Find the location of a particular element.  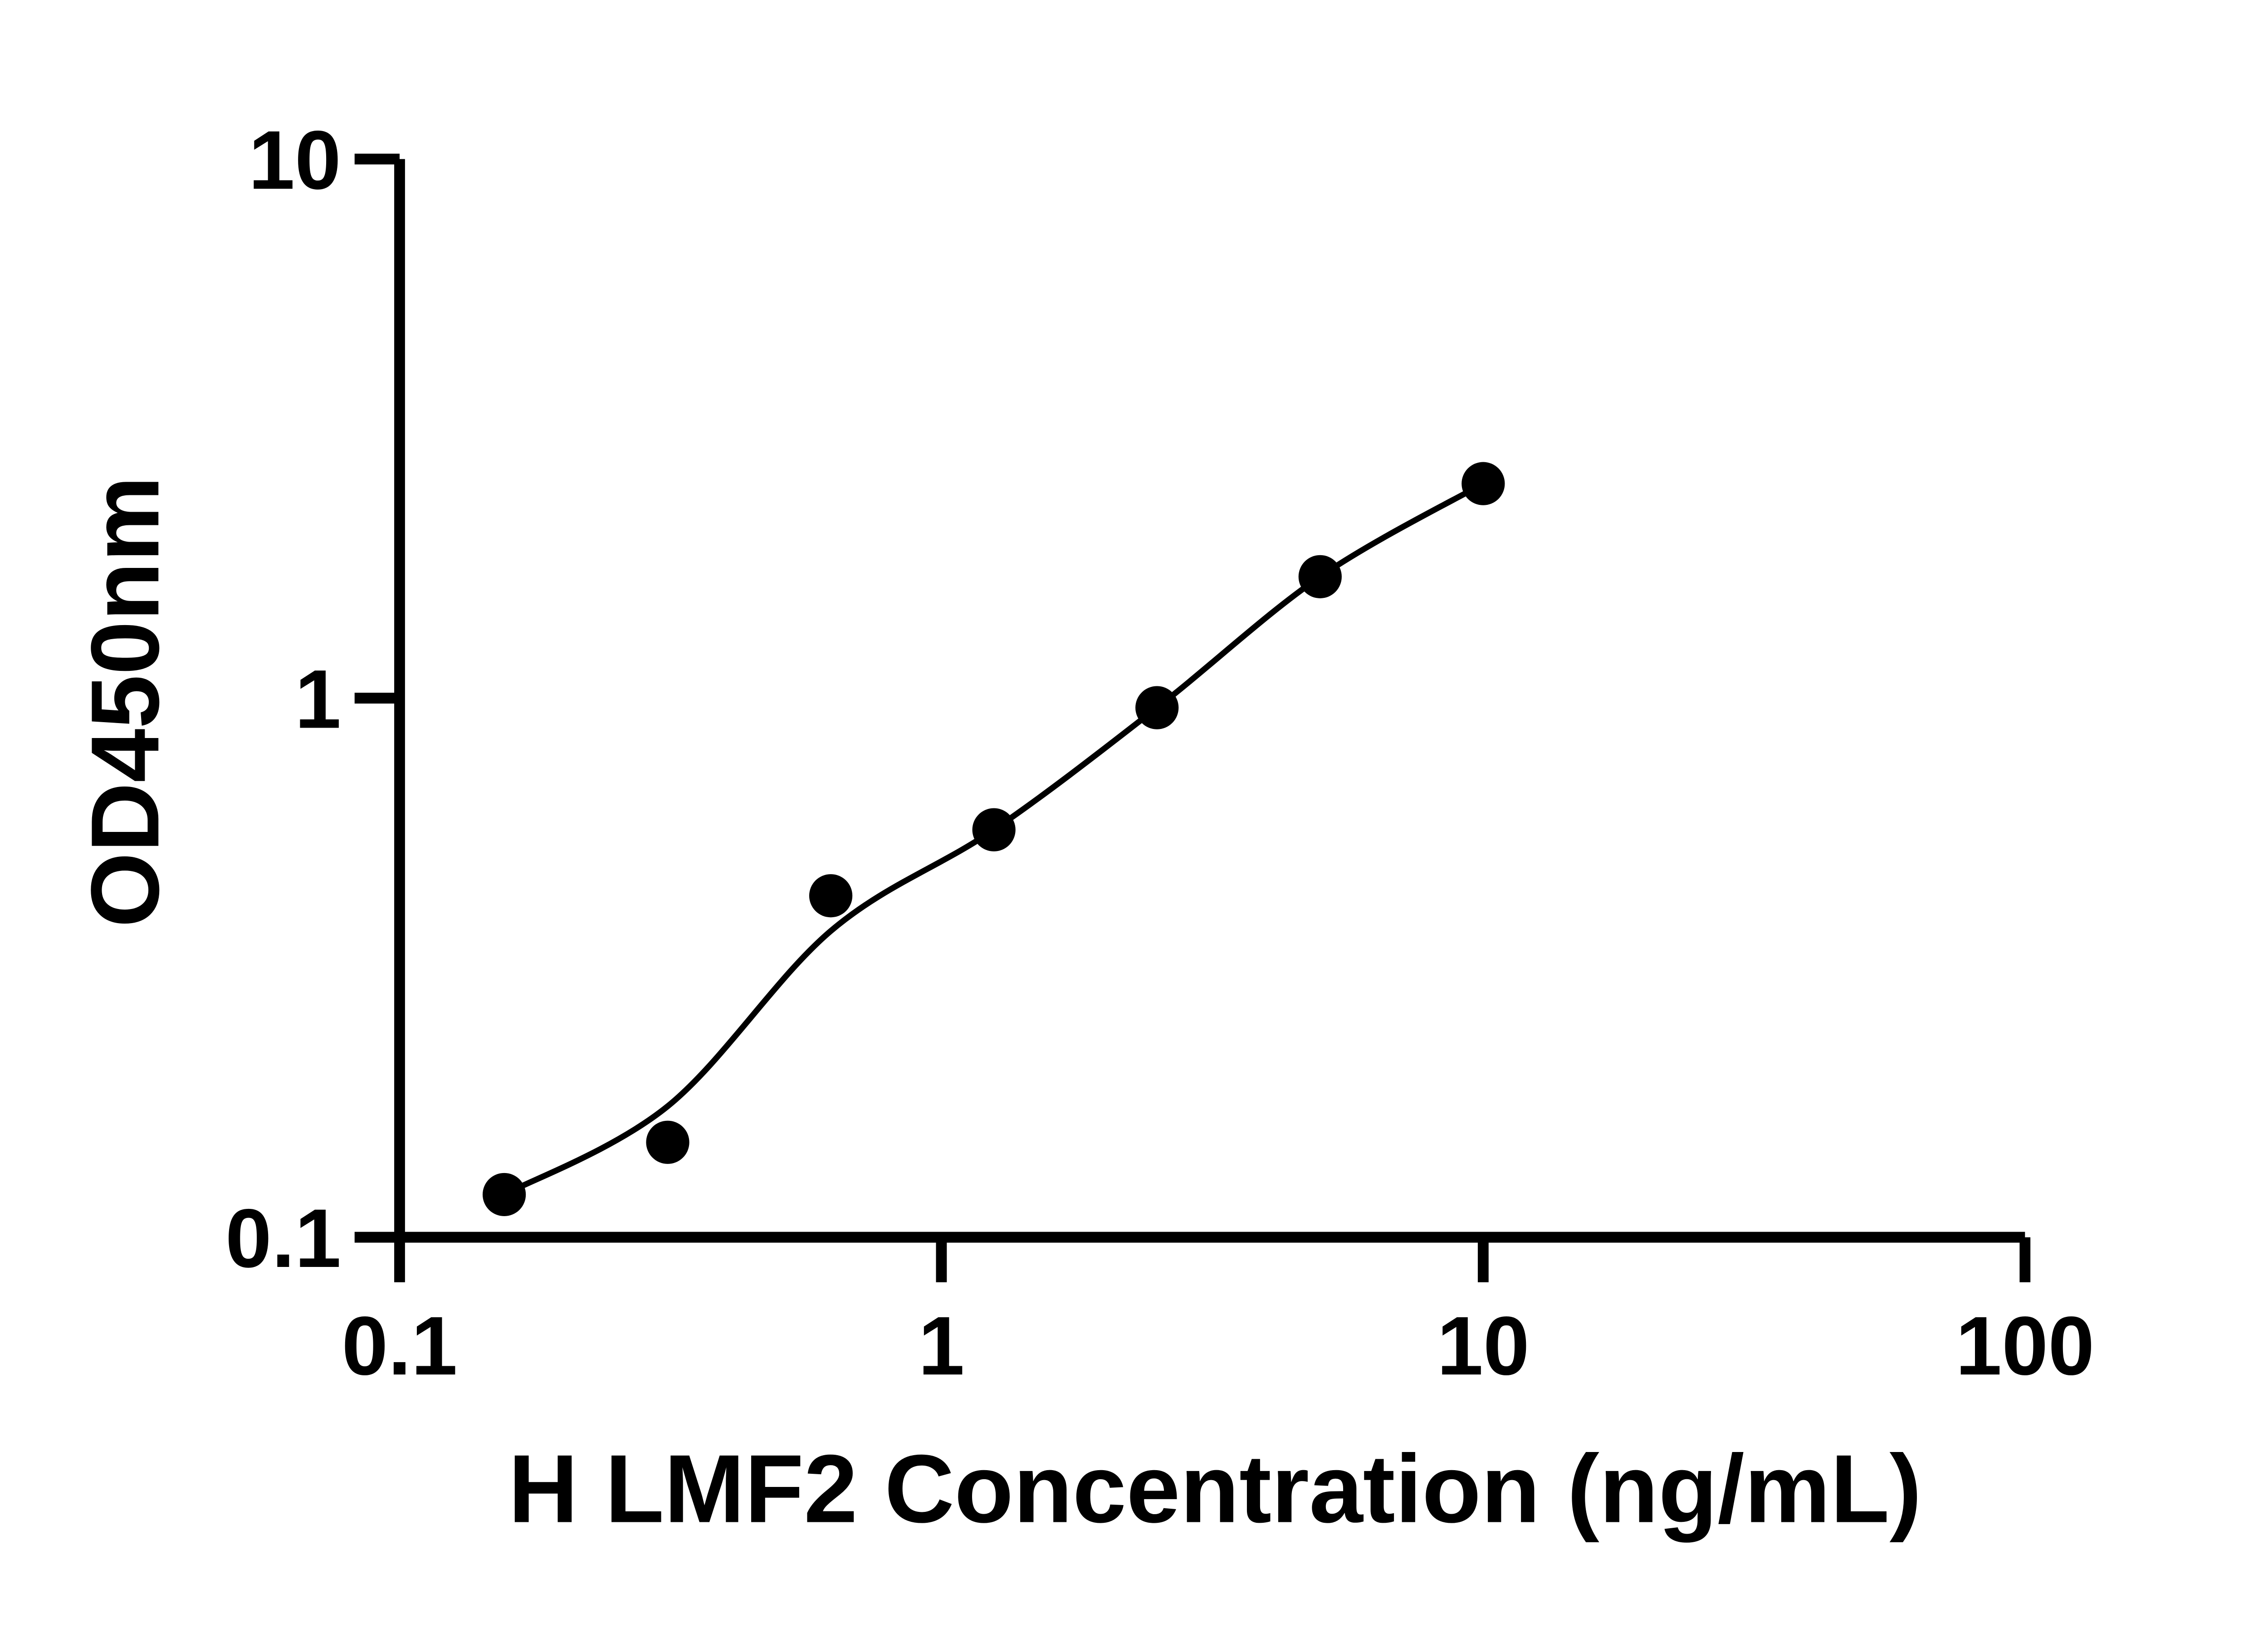

x-tick-label: 1 is located at coordinates (941, 1345).